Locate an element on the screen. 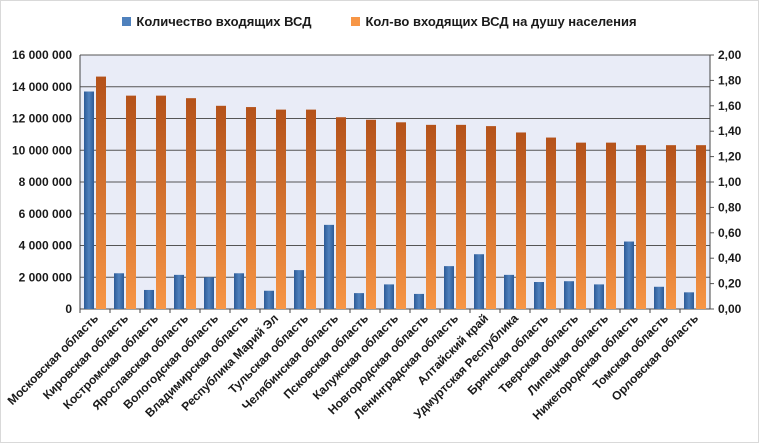 This screenshot has height=443, width=759. y-left-tick-label: 4 000 000 is located at coordinates (46, 246).